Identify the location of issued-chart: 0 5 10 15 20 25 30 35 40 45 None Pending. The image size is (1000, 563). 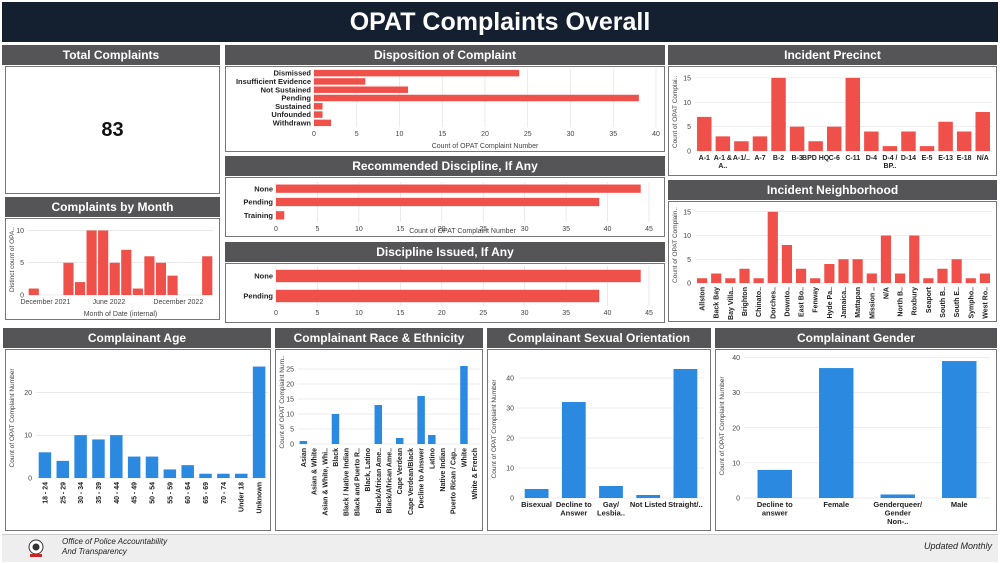
(448, 291).